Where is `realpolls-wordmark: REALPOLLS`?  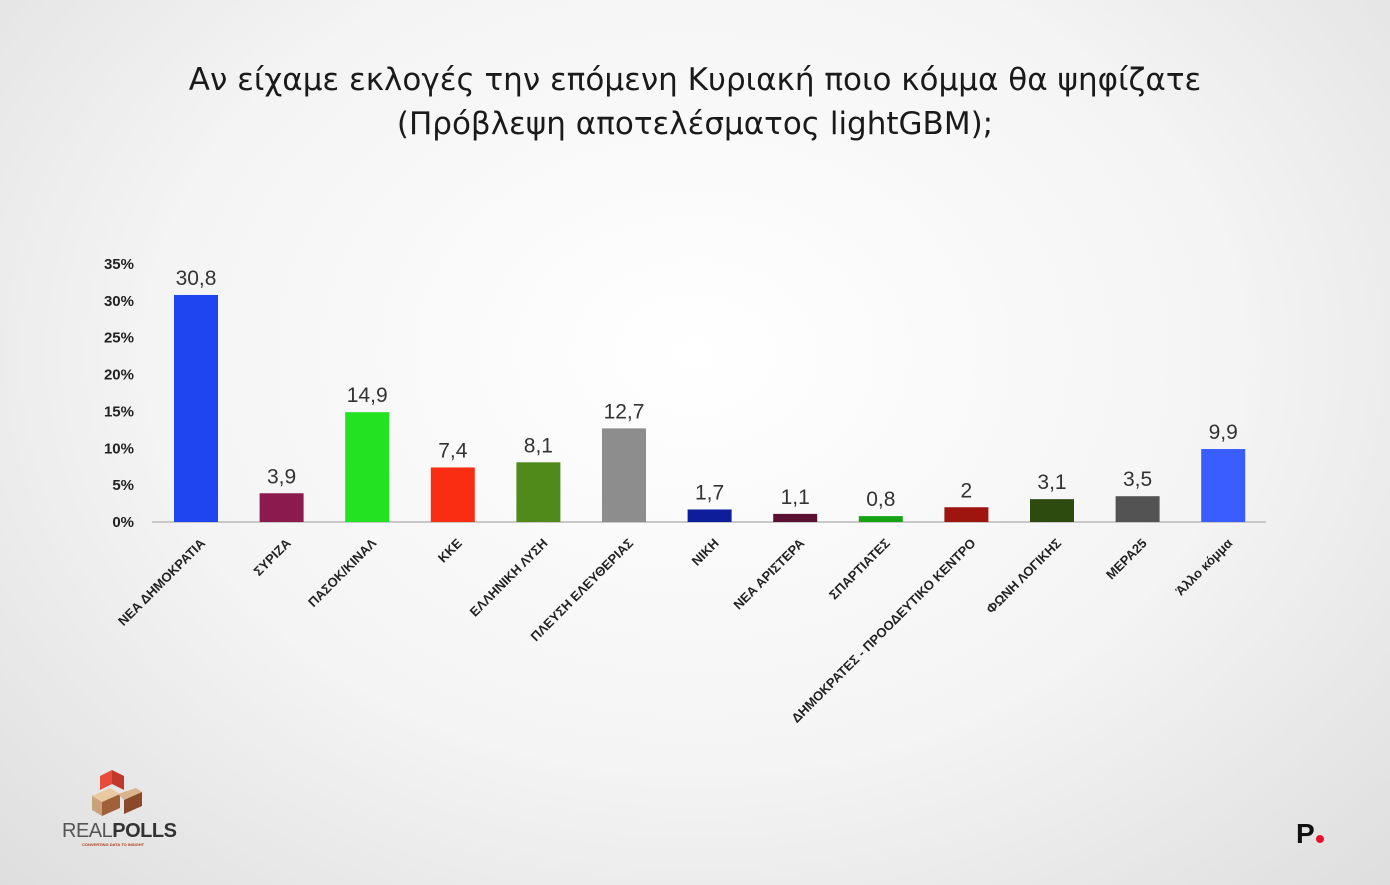
realpolls-wordmark: REALPOLLS is located at coordinates (119, 831).